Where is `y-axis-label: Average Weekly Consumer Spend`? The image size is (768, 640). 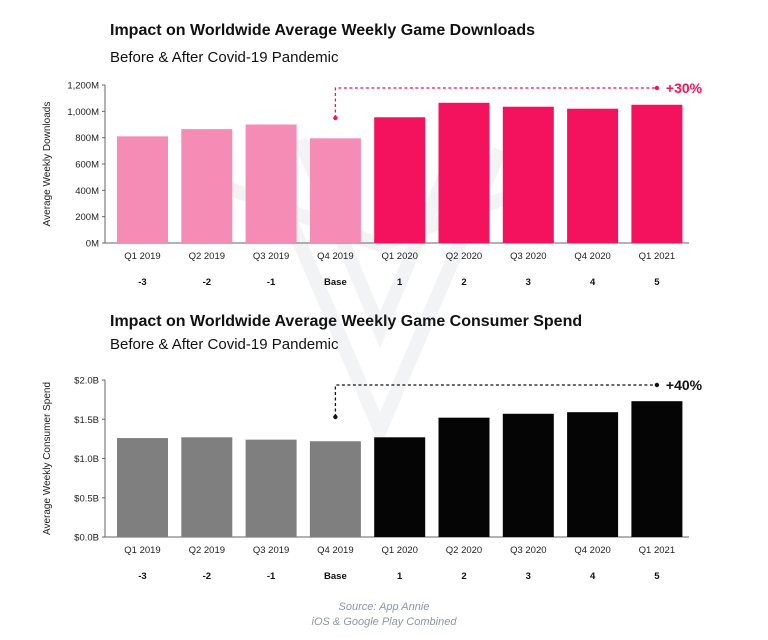
y-axis-label: Average Weekly Consumer Spend is located at coordinates (47, 458).